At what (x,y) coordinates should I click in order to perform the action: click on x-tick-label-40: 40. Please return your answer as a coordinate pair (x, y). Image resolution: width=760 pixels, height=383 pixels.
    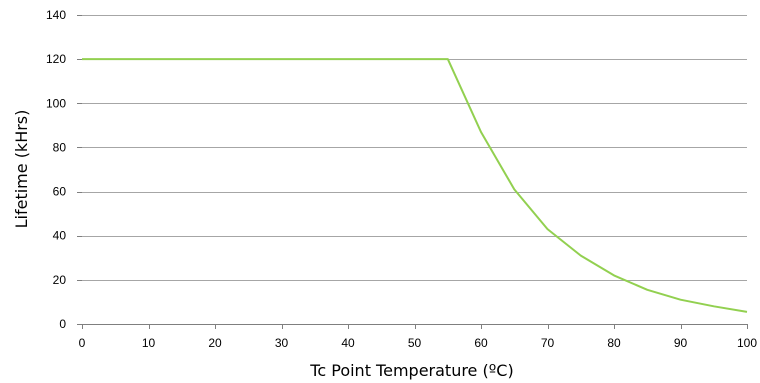
    Looking at the image, I should click on (348, 343).